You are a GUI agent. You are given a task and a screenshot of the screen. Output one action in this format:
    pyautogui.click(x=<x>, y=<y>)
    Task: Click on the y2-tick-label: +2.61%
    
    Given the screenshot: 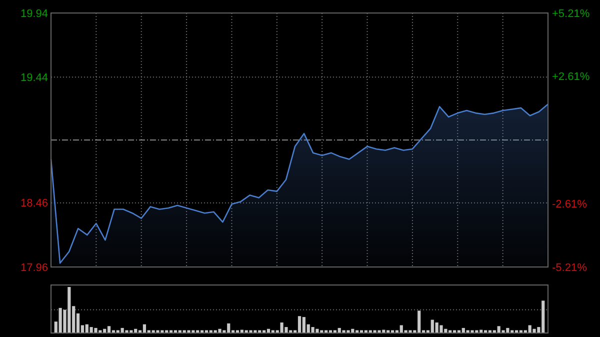 What is the action you would take?
    pyautogui.click(x=571, y=77)
    